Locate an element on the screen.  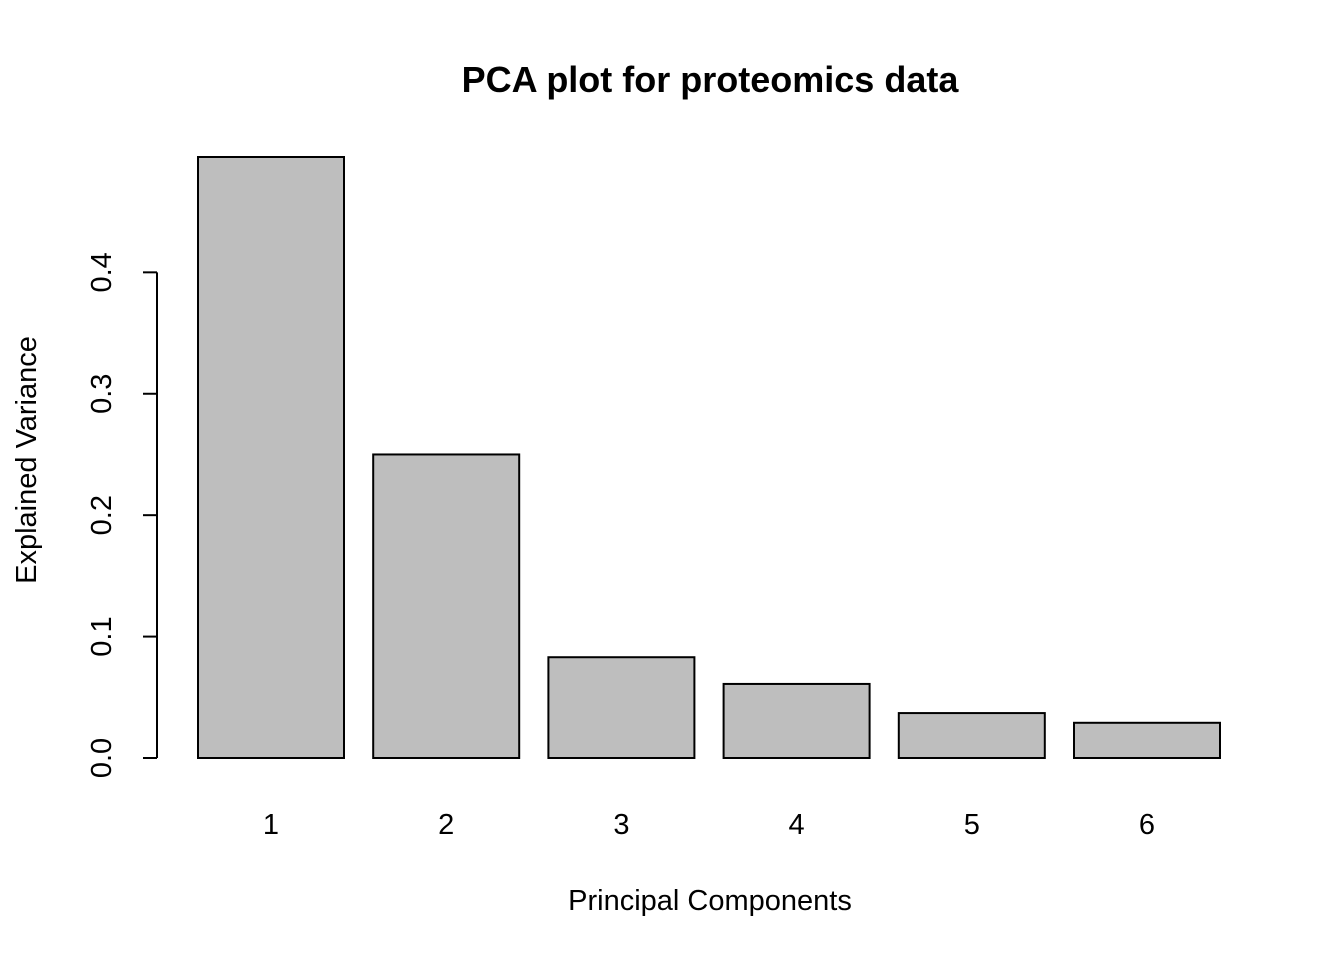
x-tick-label: 5 is located at coordinates (972, 825).